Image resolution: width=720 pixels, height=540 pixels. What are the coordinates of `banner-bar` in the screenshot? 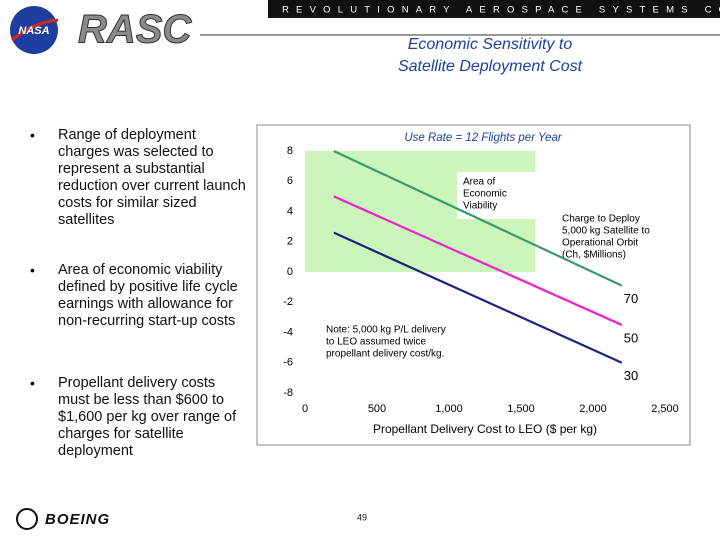 It's located at (494, 9).